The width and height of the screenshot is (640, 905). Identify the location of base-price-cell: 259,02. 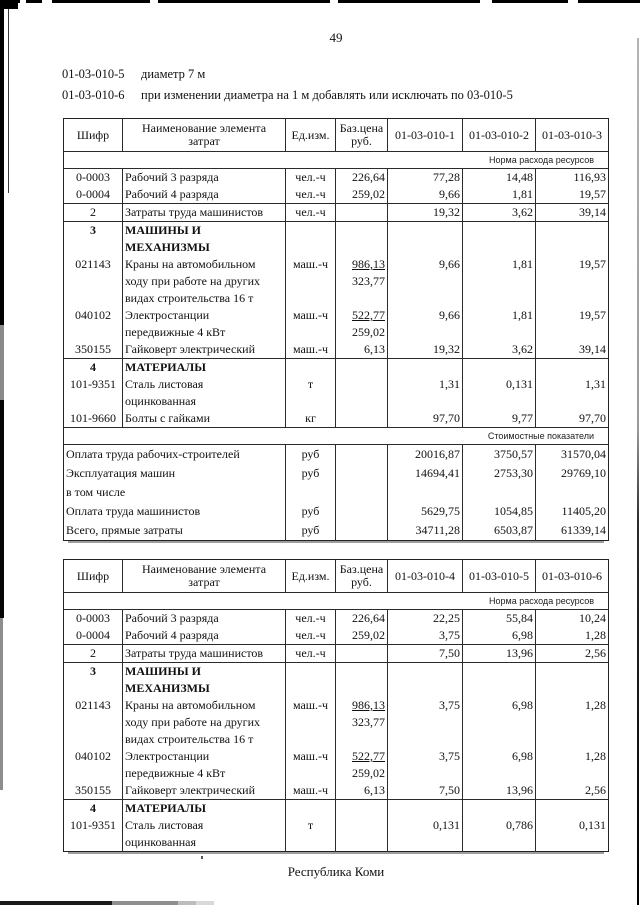
(361, 195).